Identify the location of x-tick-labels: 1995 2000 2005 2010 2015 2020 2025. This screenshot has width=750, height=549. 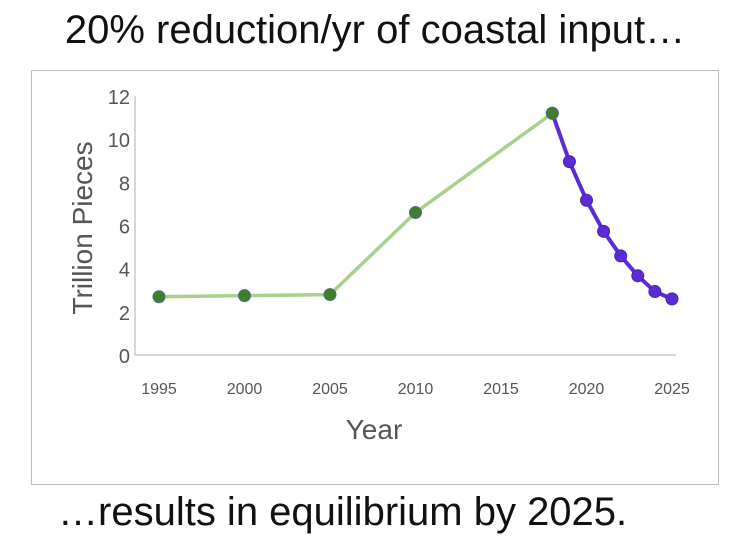
(415, 389).